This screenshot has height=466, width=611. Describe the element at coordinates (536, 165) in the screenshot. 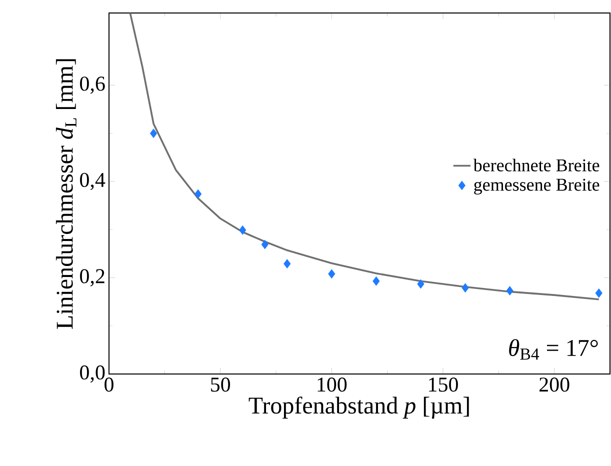

I see `legend-label: berechnete Breite` at that location.